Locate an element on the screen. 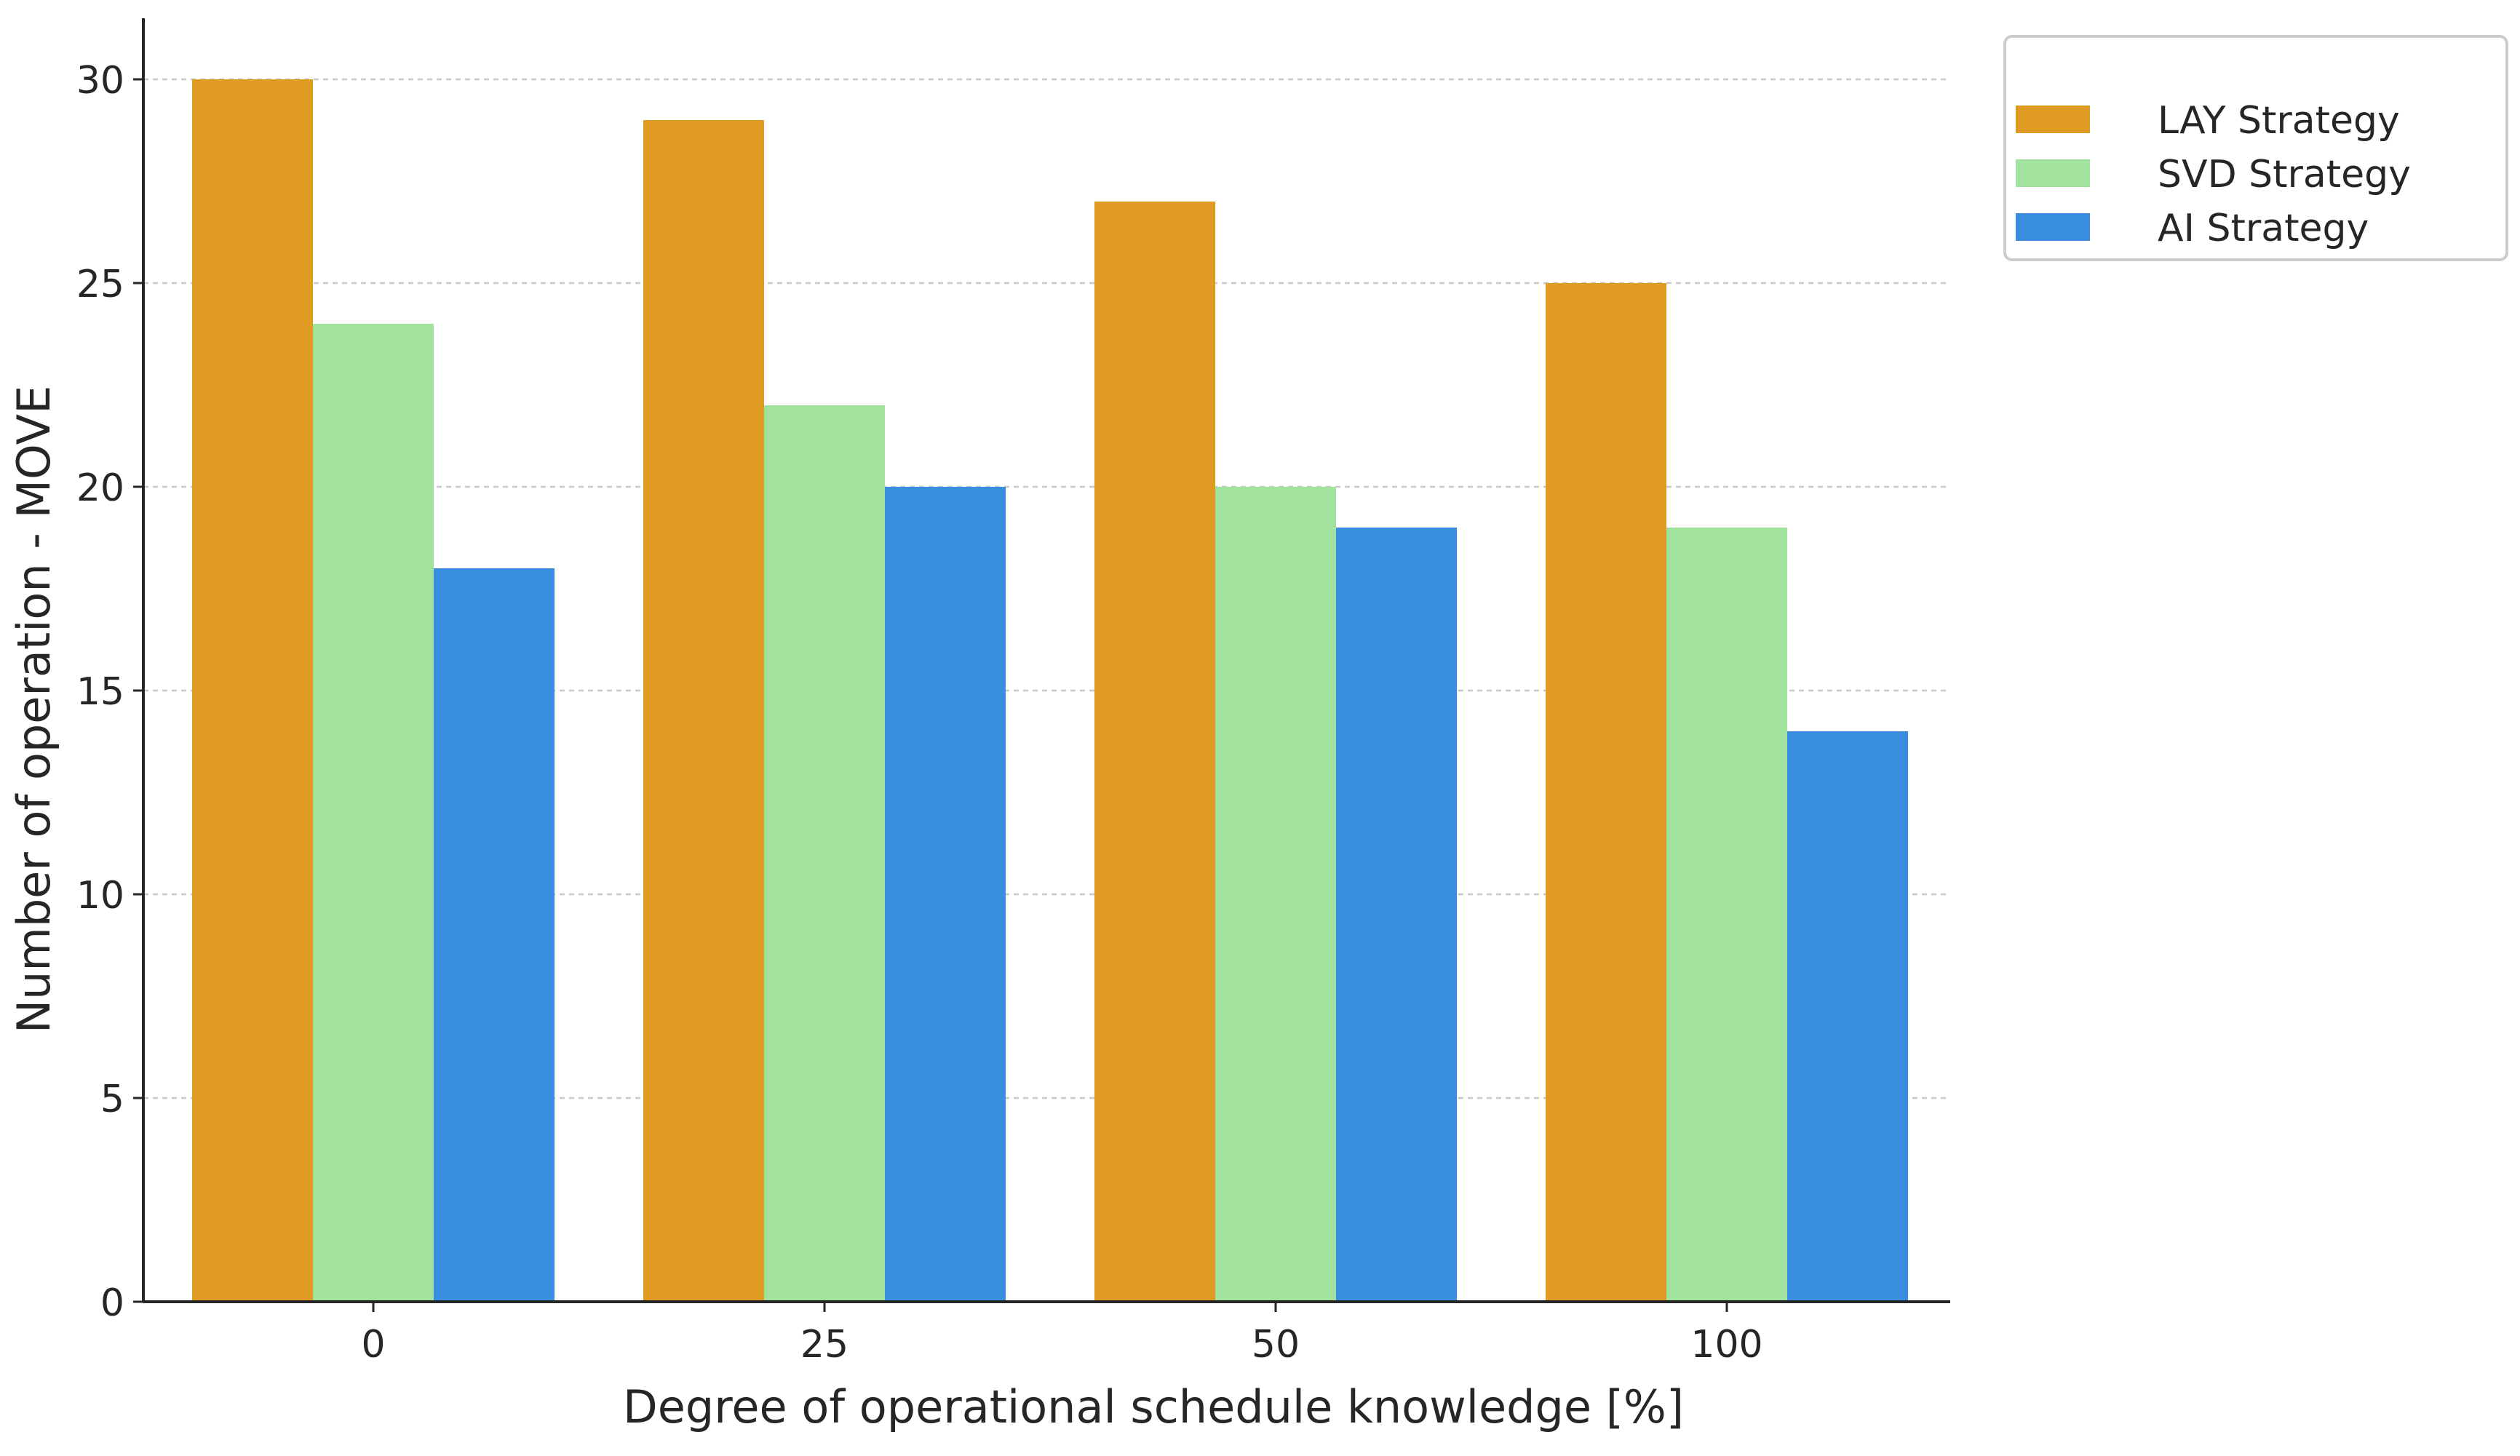  x-tick-label: 25 is located at coordinates (824, 1345).